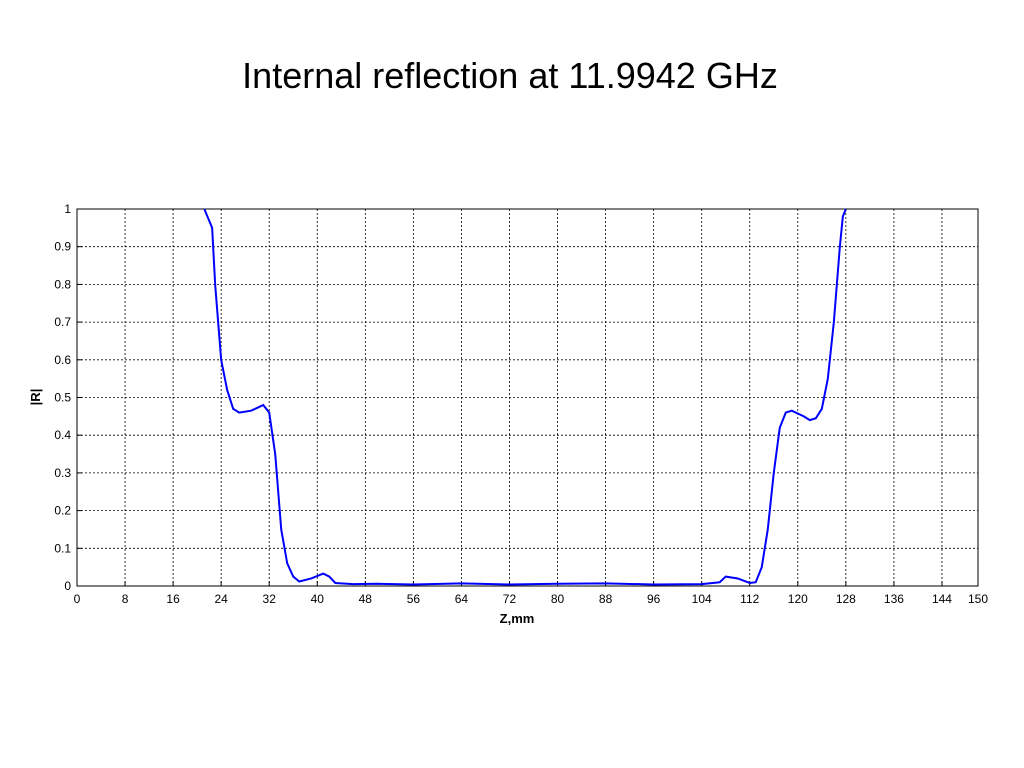 This screenshot has height=768, width=1024. Describe the element at coordinates (510, 75) in the screenshot. I see `chart-title: Internal reflection at 11.9942 GHz` at that location.